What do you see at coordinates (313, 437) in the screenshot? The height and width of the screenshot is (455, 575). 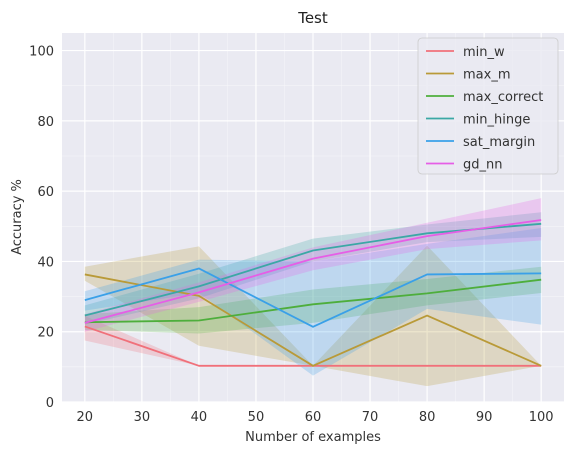 I see `x-axis-title: Number of examples` at bounding box center [313, 437].